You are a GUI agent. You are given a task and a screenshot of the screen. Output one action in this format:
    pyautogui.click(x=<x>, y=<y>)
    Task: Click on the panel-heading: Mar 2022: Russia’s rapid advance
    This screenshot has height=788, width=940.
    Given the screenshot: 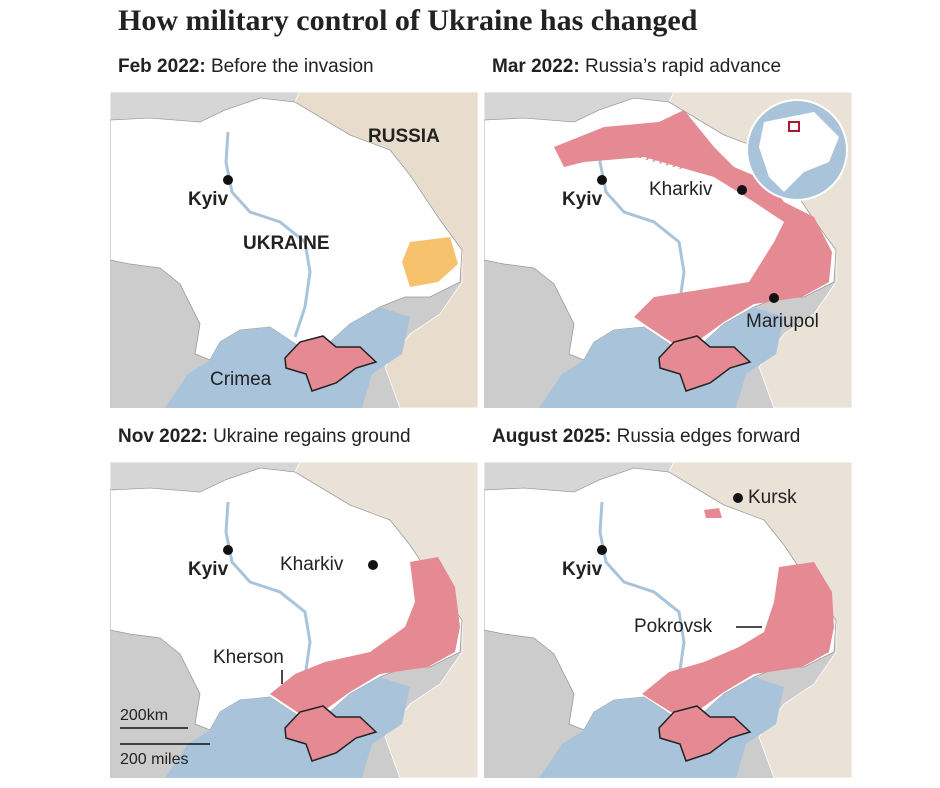 What is the action you would take?
    pyautogui.click(x=636, y=67)
    